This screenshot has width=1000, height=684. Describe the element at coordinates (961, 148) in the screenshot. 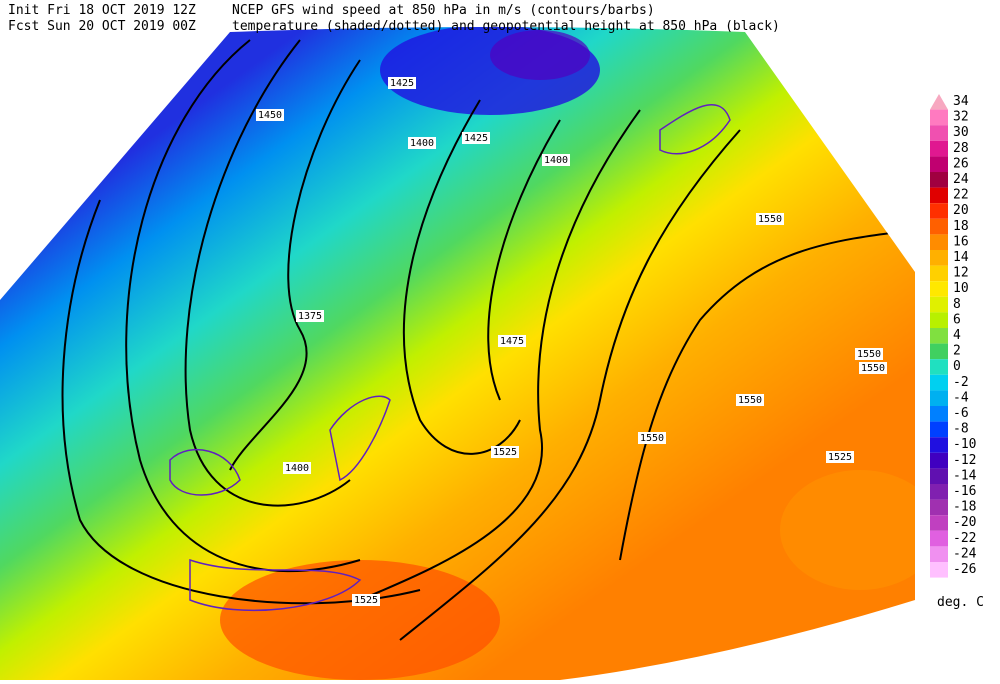

I see `colorbar-label: 28` at that location.